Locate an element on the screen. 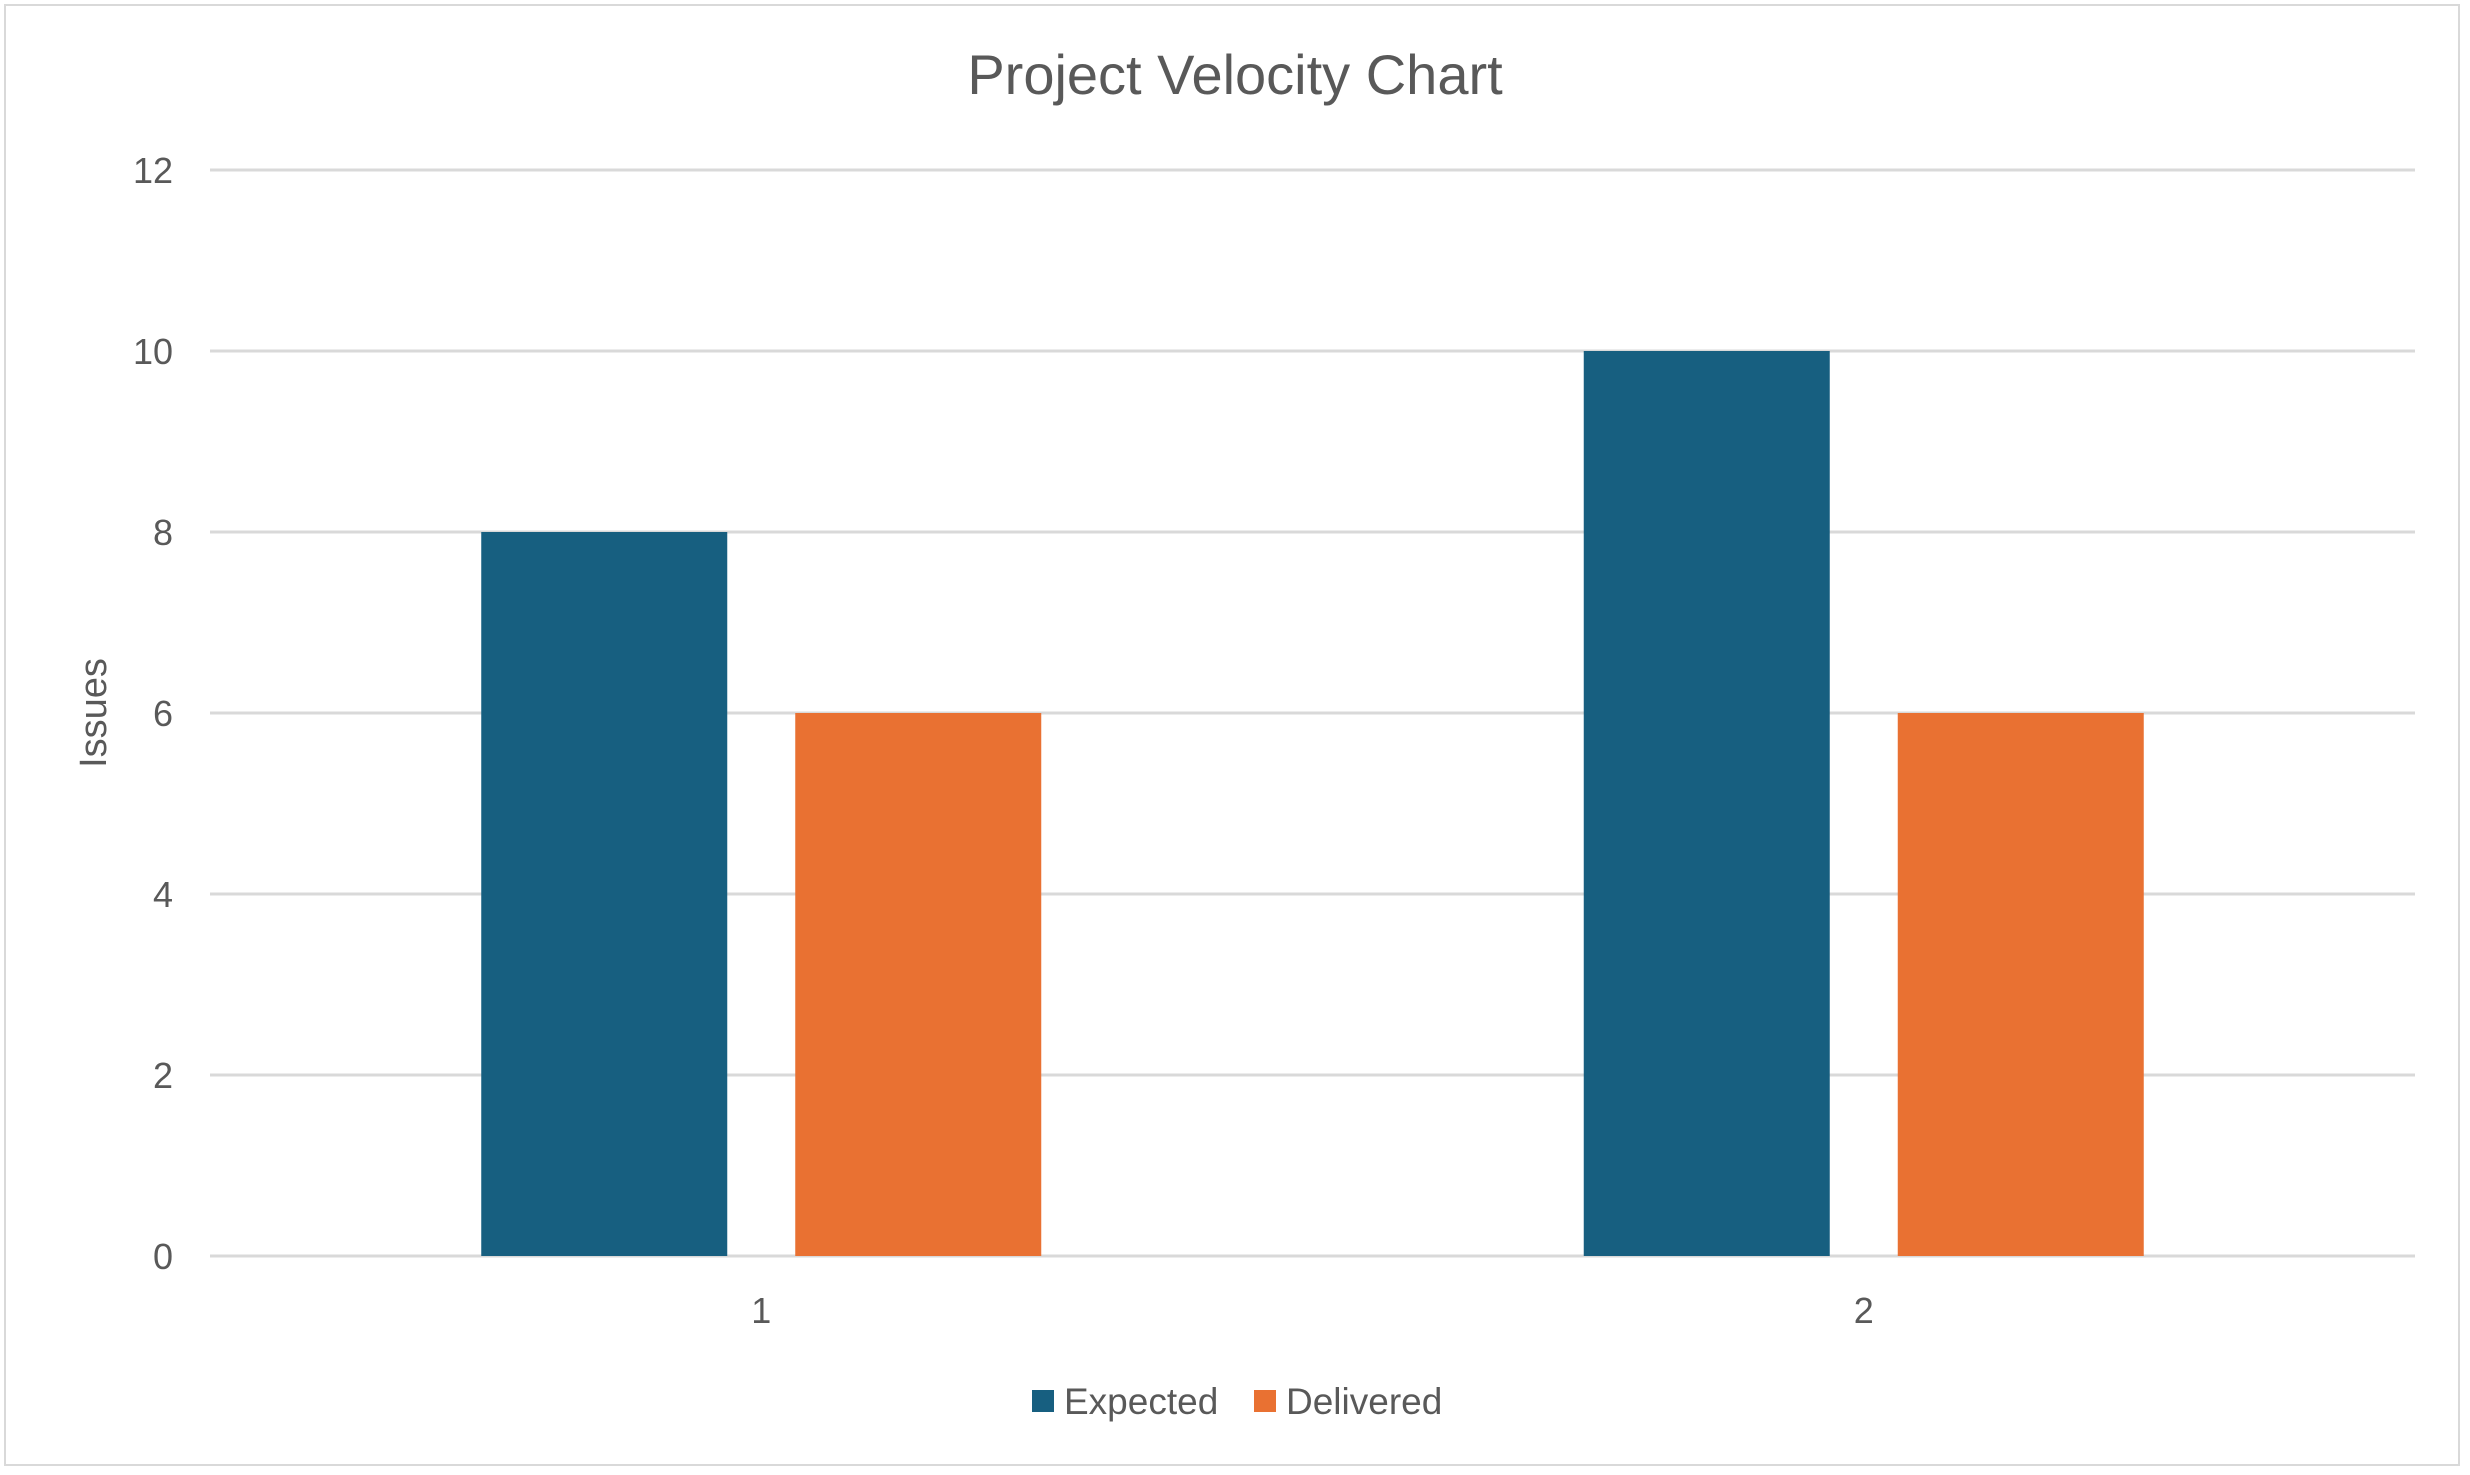 This screenshot has width=2470, height=1475. y-tick-label: 0 is located at coordinates (163, 1256).